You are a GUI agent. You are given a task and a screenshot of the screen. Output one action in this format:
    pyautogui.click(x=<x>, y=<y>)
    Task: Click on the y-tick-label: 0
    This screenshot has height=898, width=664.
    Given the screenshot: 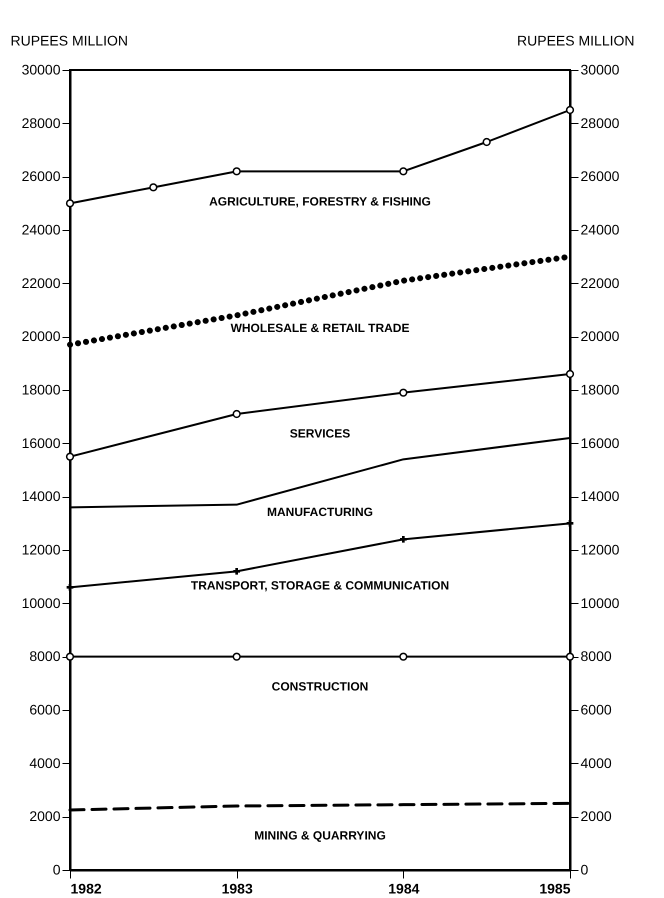 What is the action you would take?
    pyautogui.click(x=56, y=870)
    